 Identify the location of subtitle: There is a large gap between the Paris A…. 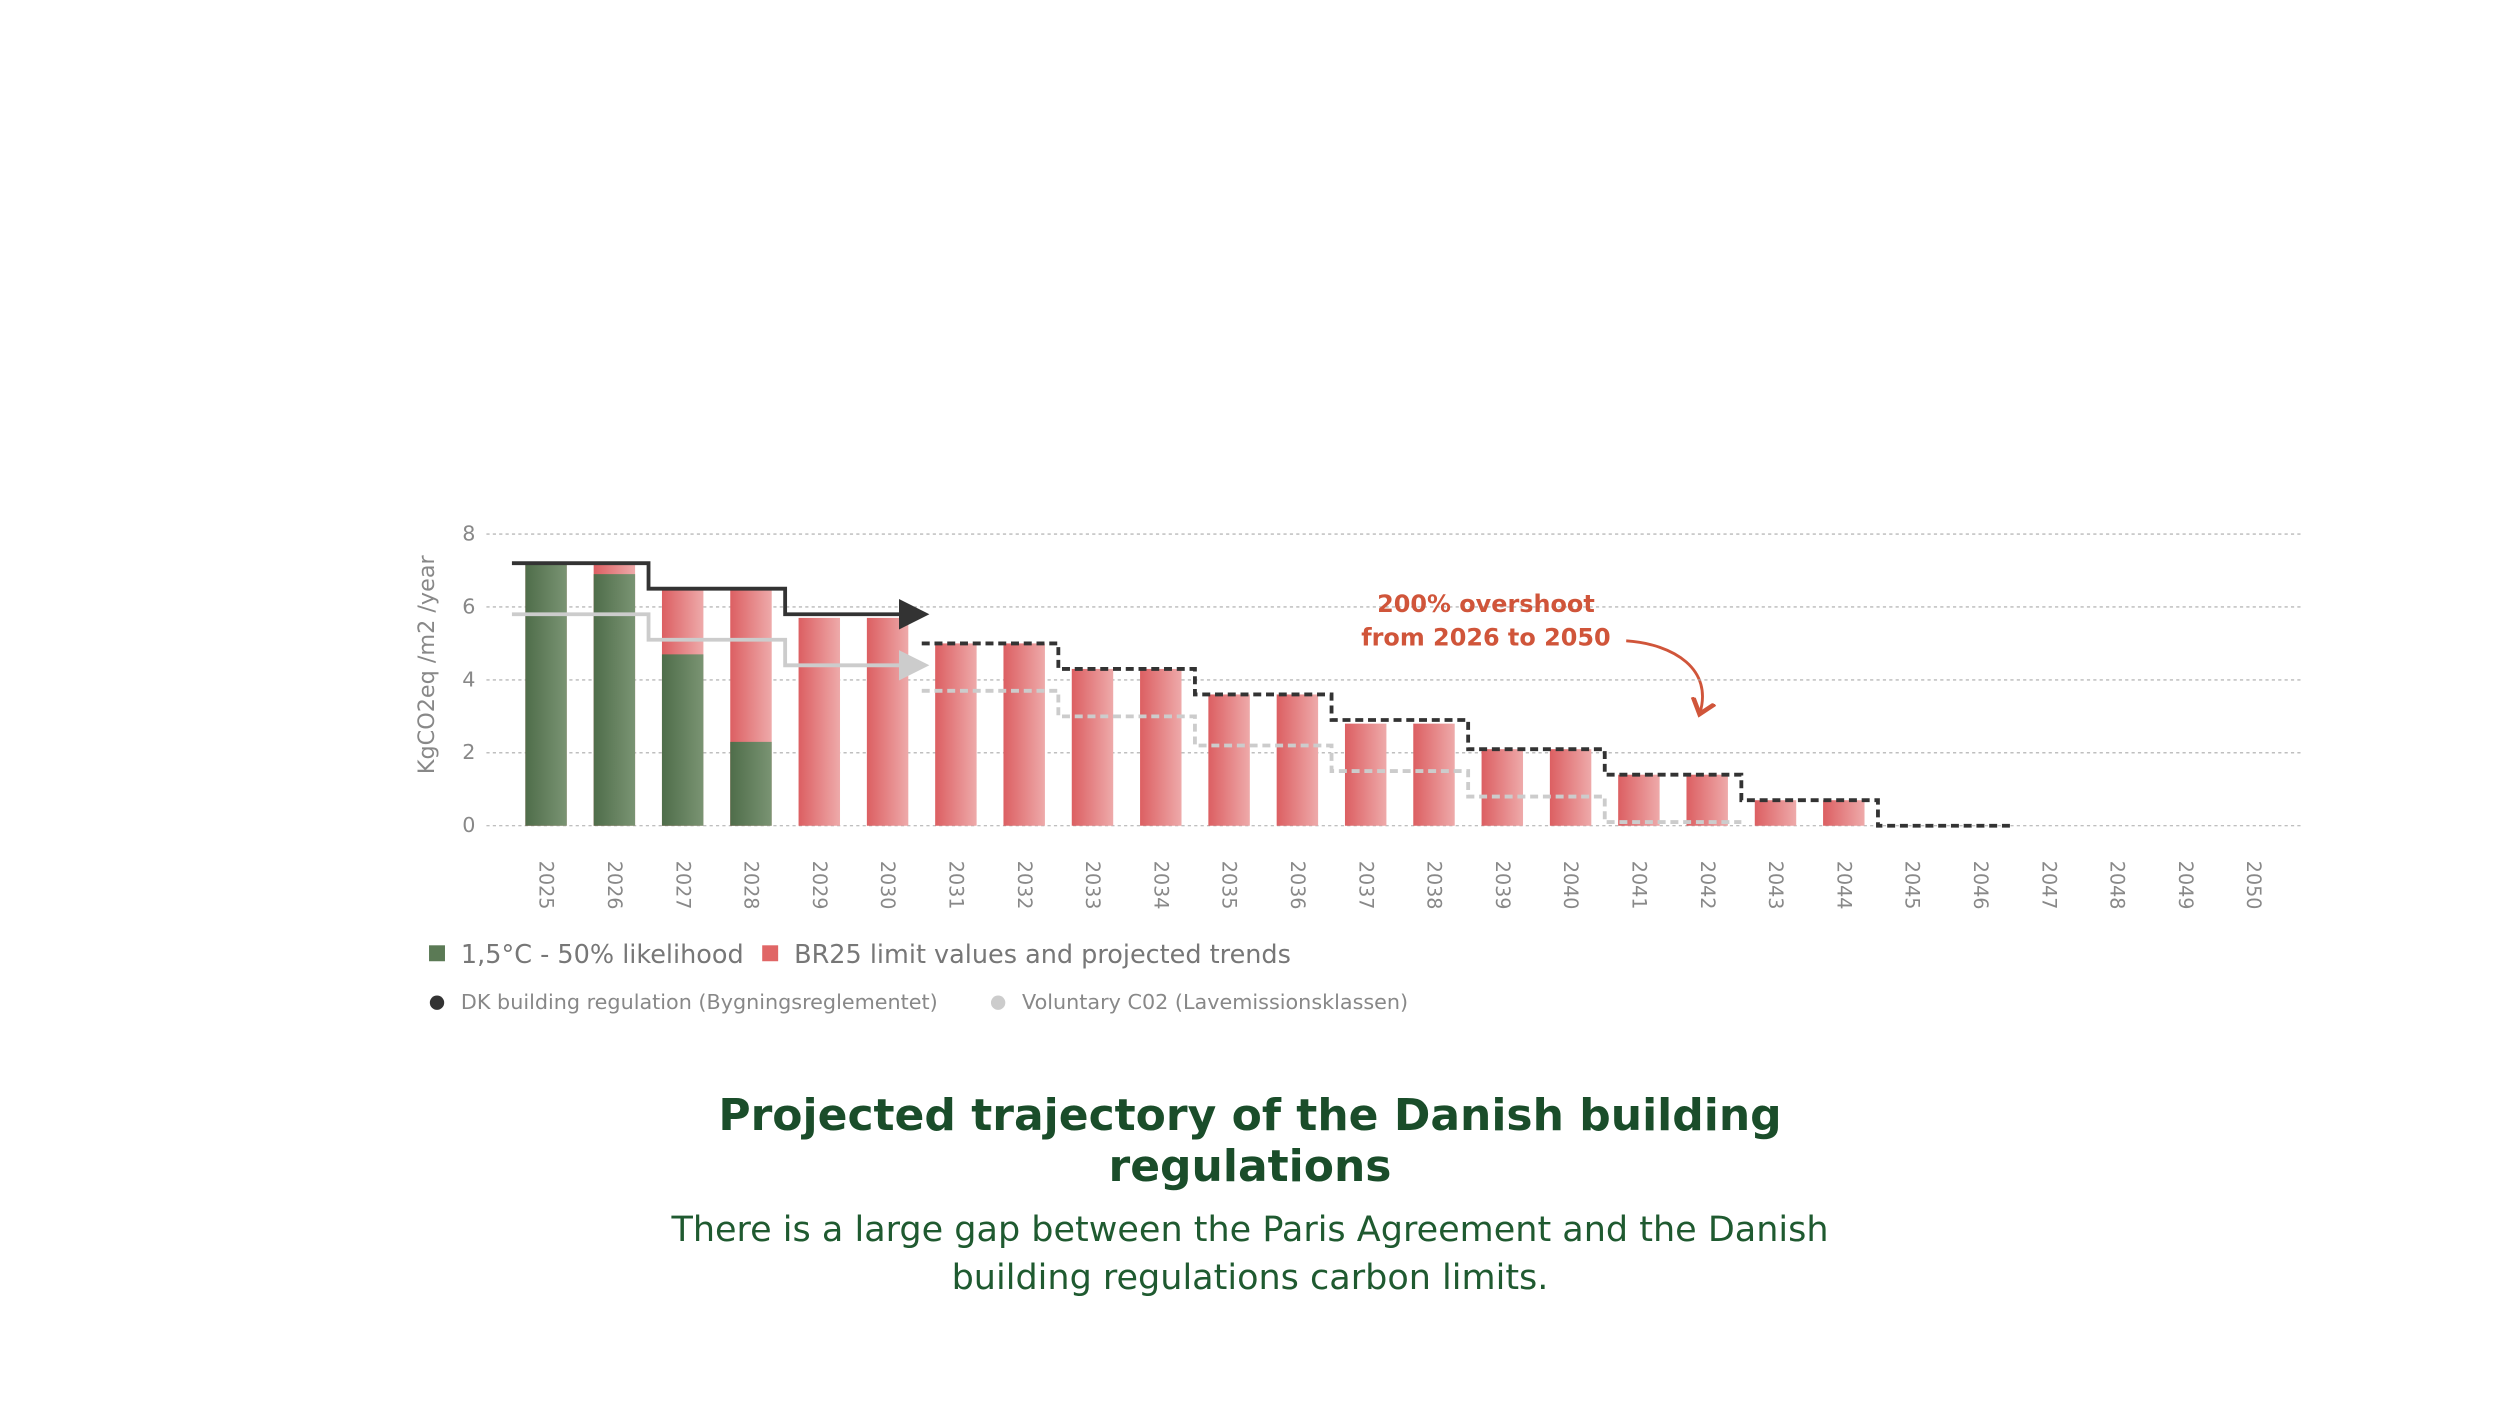
(1250, 1254).